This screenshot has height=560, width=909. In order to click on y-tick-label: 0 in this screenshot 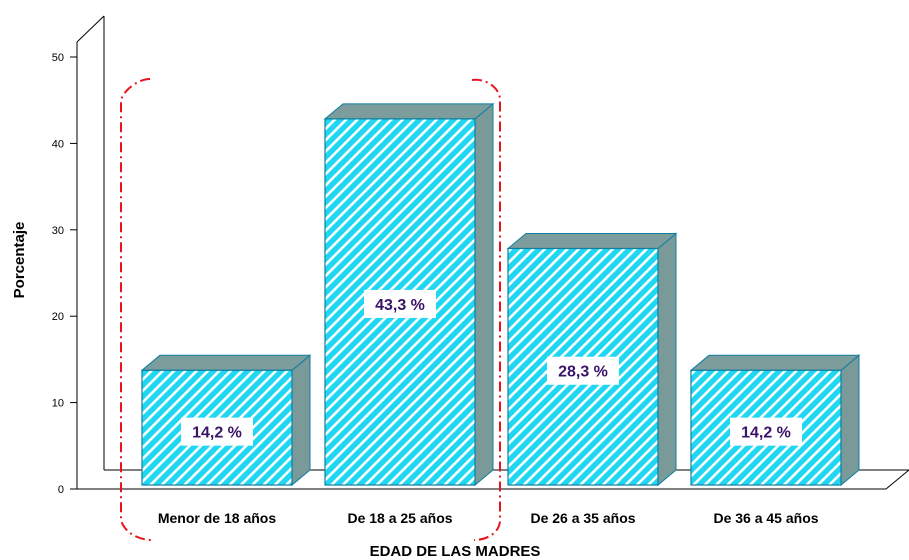, I will do `click(61, 490)`.